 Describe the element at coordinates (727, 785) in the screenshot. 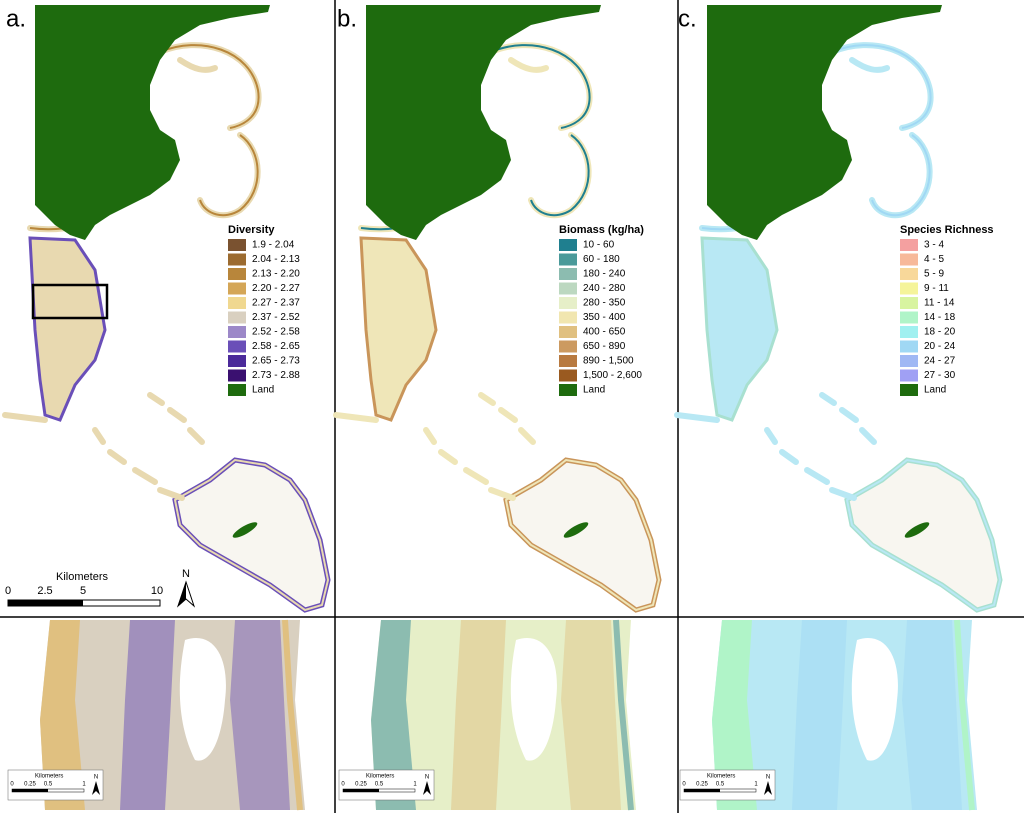

I see `inset-scale-bg` at that location.